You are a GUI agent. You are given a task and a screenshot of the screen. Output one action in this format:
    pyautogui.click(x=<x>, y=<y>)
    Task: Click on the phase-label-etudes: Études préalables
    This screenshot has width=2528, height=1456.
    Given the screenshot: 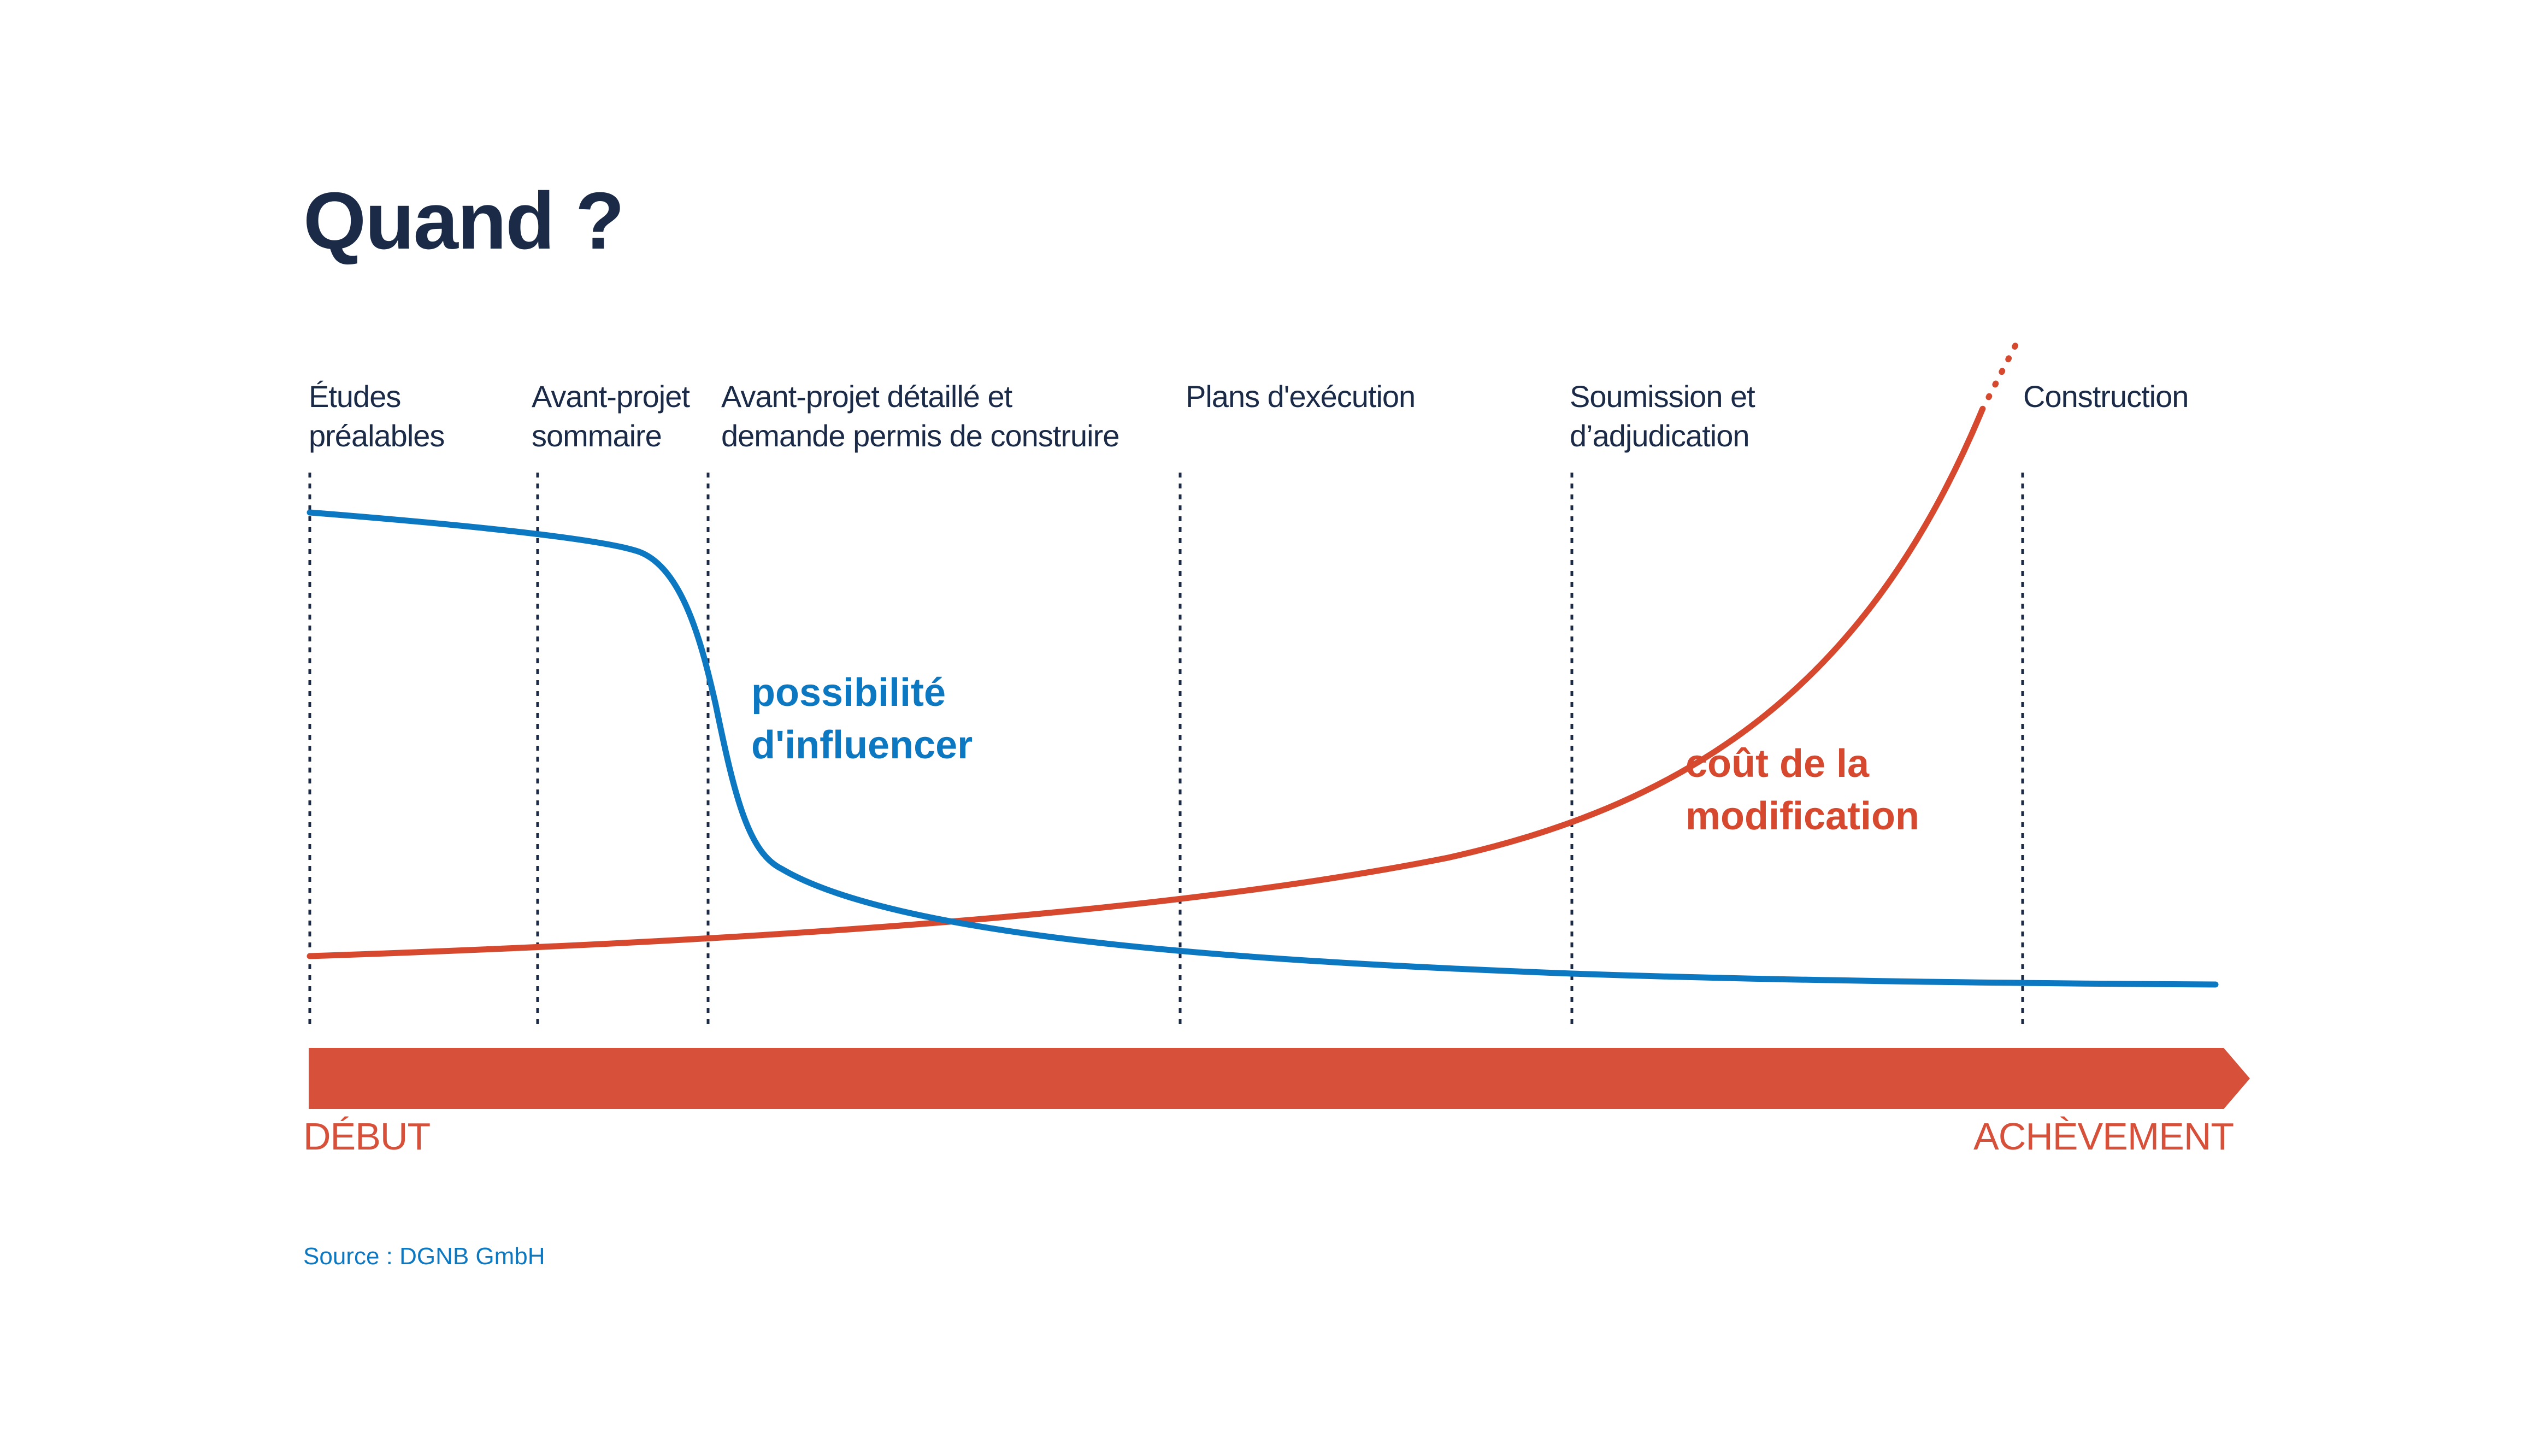 What is the action you would take?
    pyautogui.click(x=377, y=416)
    